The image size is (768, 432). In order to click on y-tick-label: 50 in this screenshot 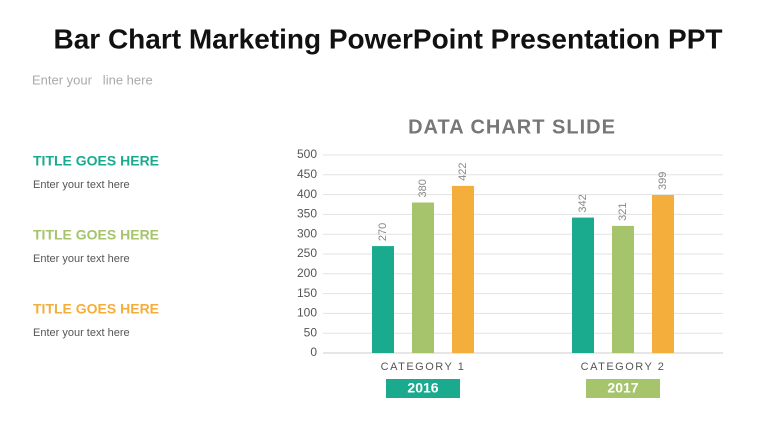, I will do `click(311, 332)`.